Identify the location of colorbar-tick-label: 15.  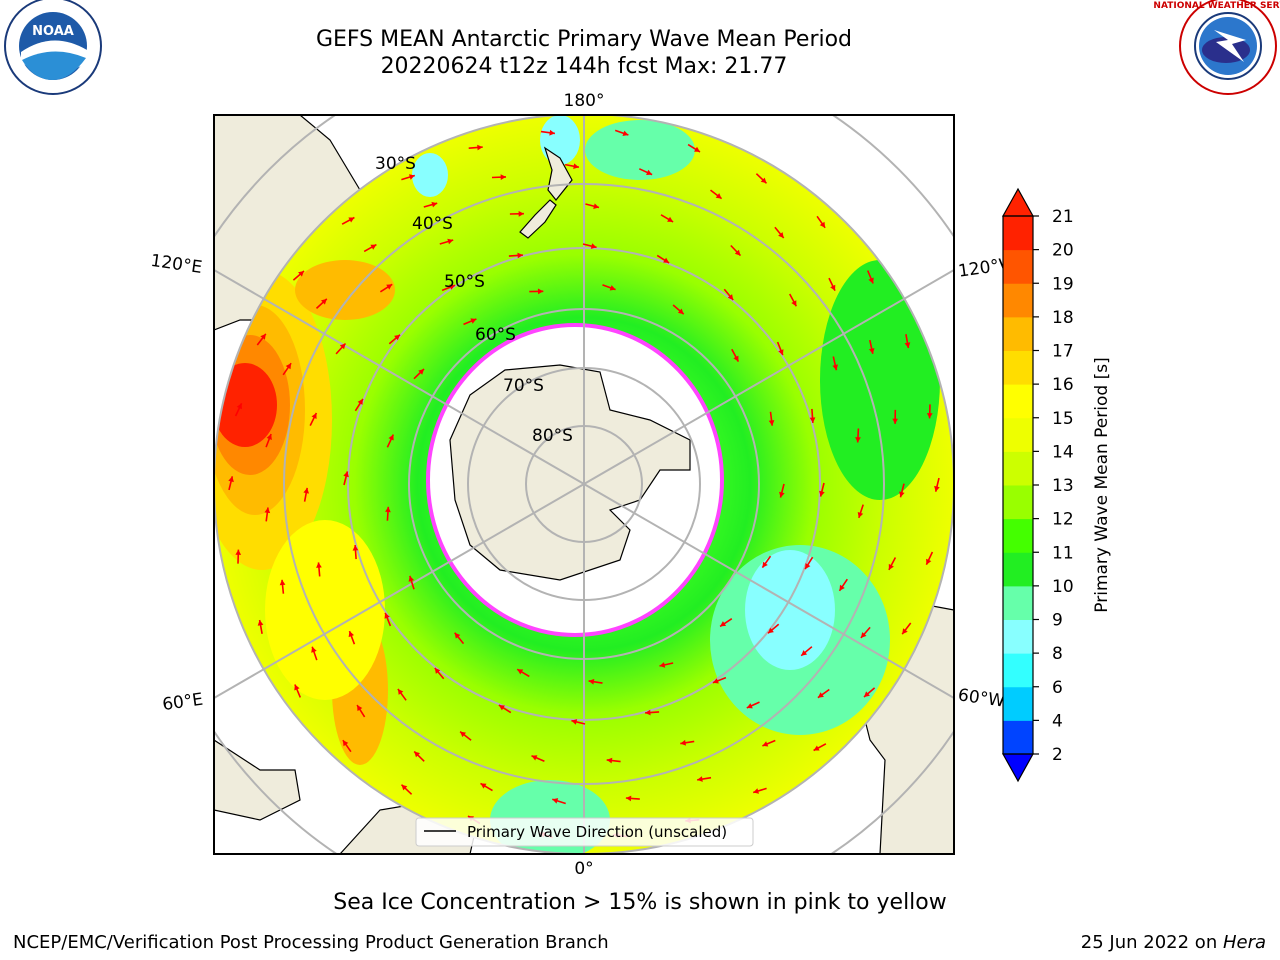
(1063, 419).